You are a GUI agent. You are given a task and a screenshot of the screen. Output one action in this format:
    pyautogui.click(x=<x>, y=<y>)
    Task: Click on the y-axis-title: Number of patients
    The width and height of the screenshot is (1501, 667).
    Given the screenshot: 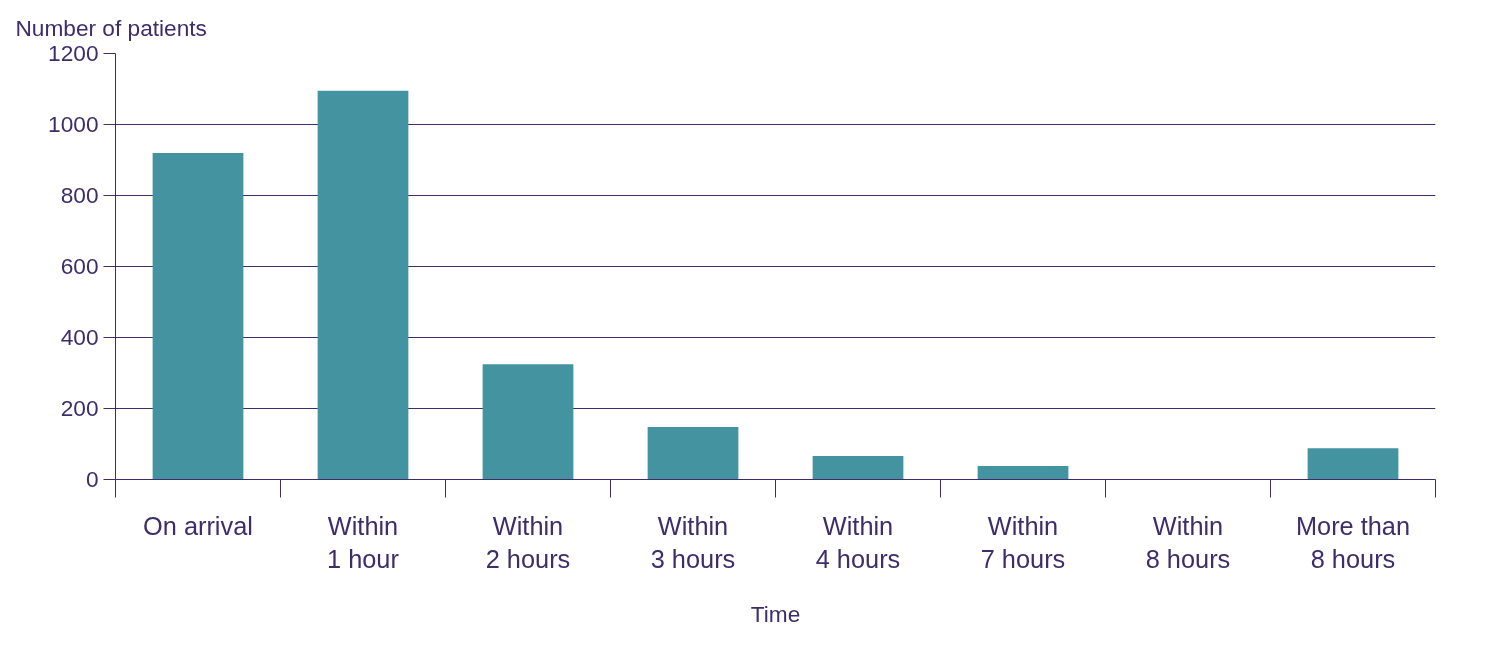 What is the action you would take?
    pyautogui.click(x=111, y=28)
    